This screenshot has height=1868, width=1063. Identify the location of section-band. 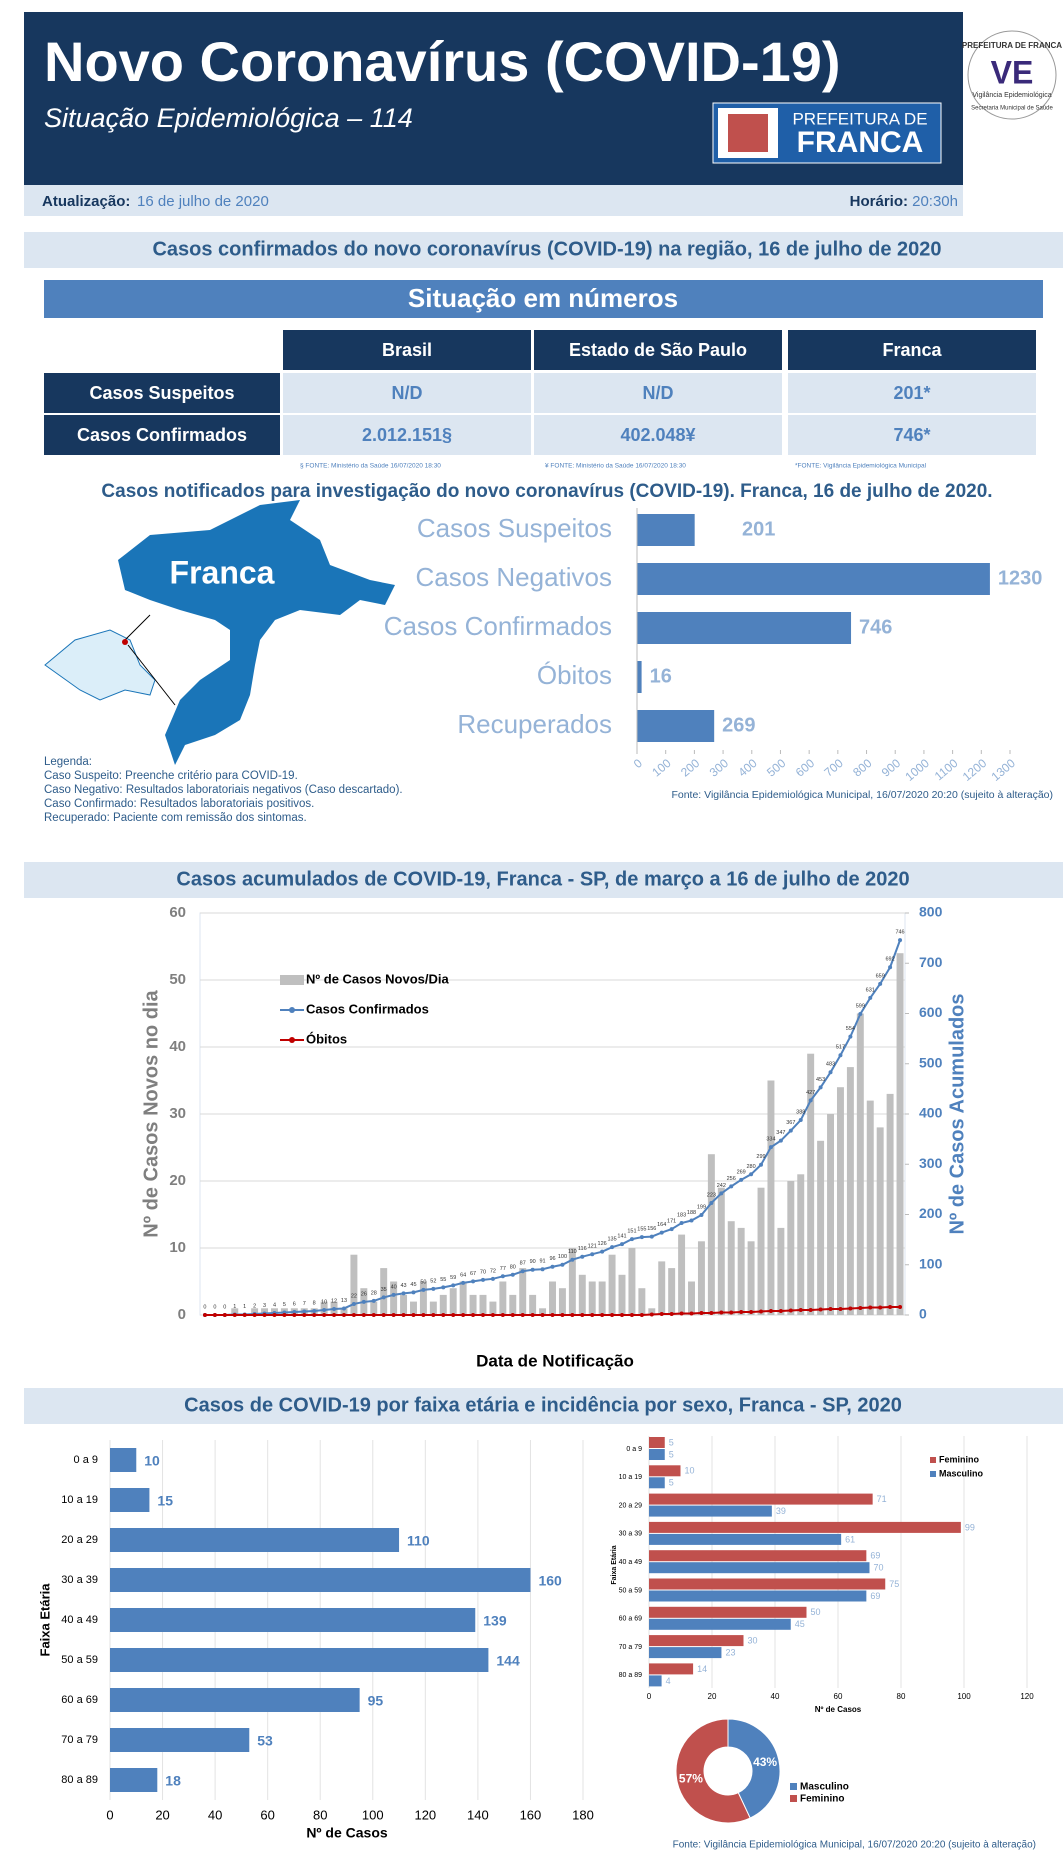
(543, 880).